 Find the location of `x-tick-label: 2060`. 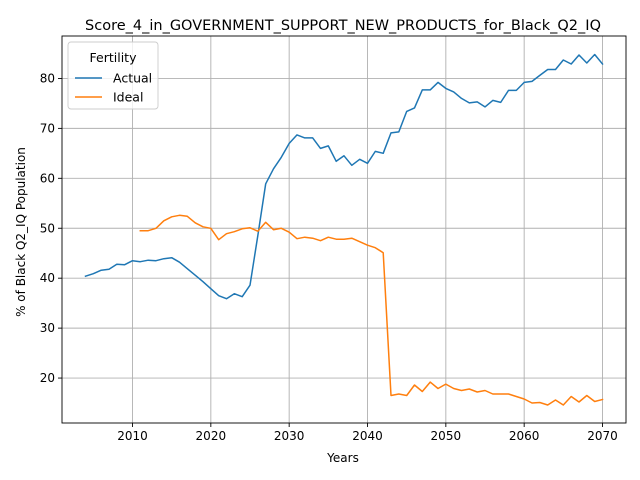

x-tick-label: 2060 is located at coordinates (524, 436).